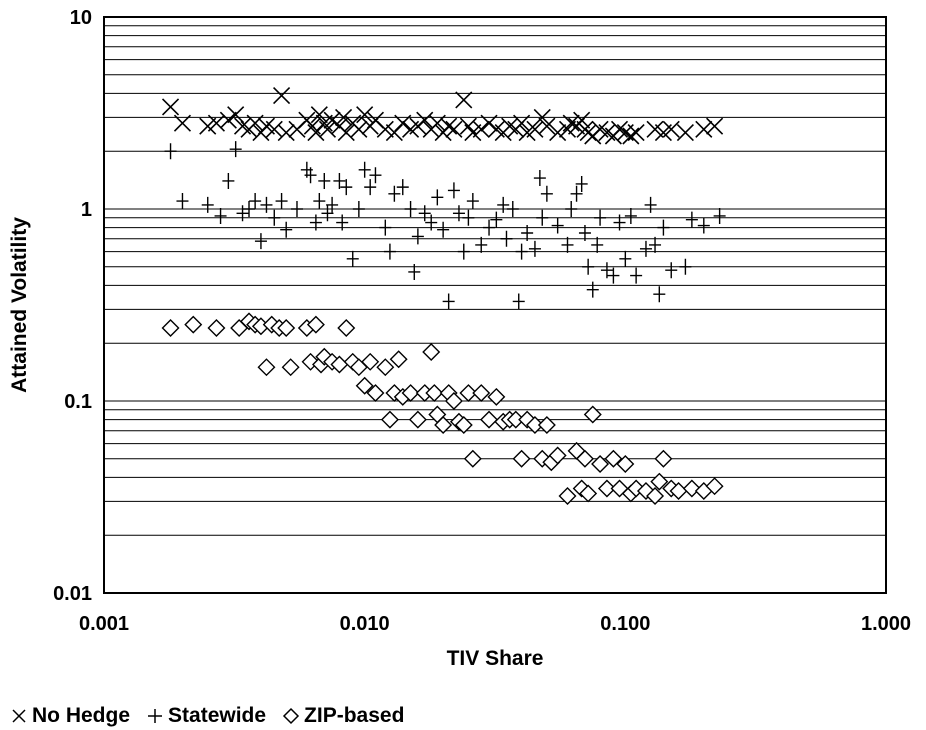 Image resolution: width=926 pixels, height=730 pixels. Describe the element at coordinates (81, 18) in the screenshot. I see `y-tick-label: 10` at that location.